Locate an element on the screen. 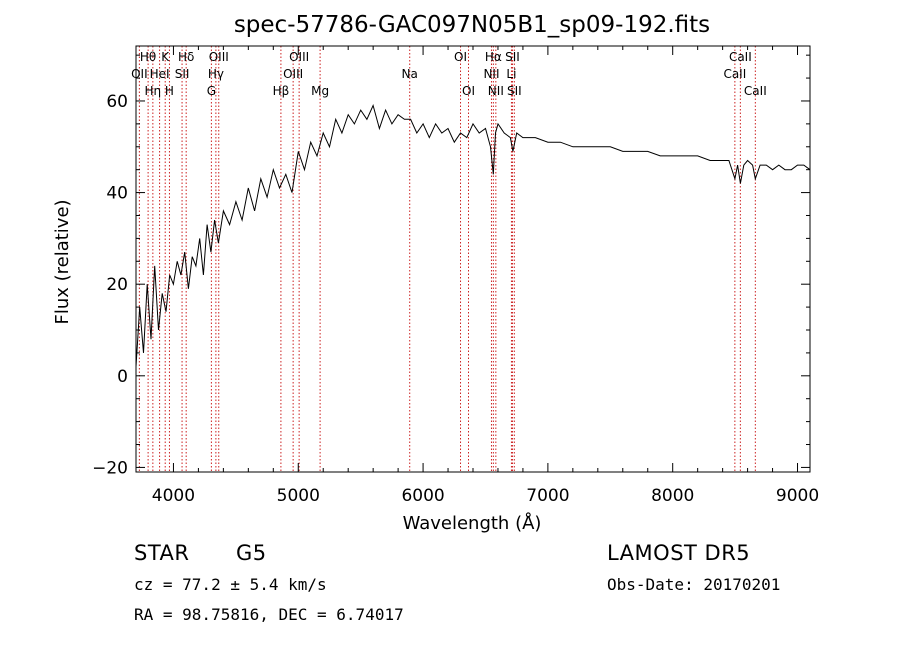 The image size is (900, 649). line-marker-label: Mg is located at coordinates (320, 91).